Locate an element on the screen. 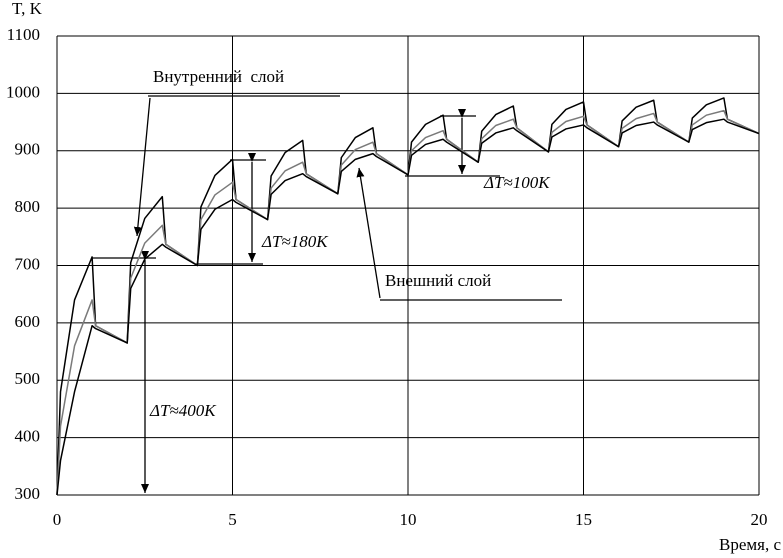 The width and height of the screenshot is (783, 558). x-axis-label: Время, с is located at coordinates (750, 544).